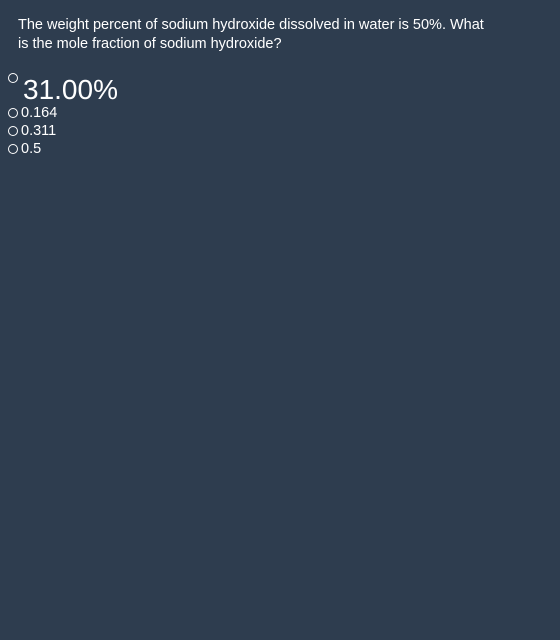 This screenshot has width=560, height=640. Describe the element at coordinates (70, 89) in the screenshot. I see `option-1-label: 31.00%` at that location.